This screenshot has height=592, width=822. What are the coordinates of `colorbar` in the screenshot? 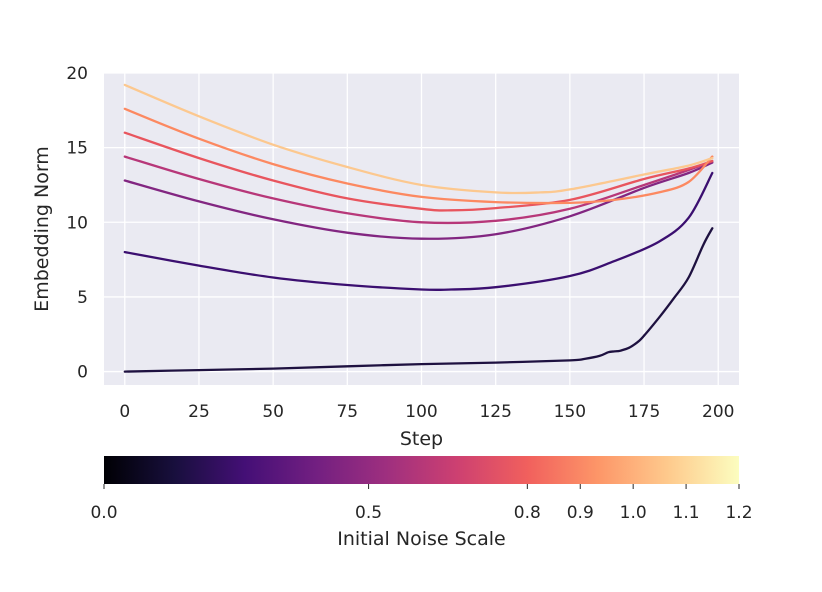 It's located at (421, 470).